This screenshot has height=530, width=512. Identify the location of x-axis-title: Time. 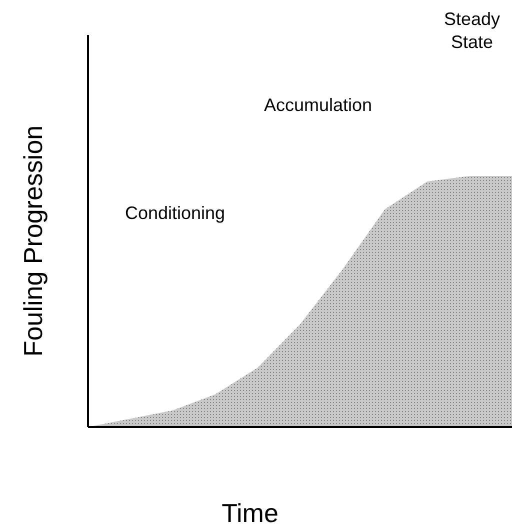
(250, 513).